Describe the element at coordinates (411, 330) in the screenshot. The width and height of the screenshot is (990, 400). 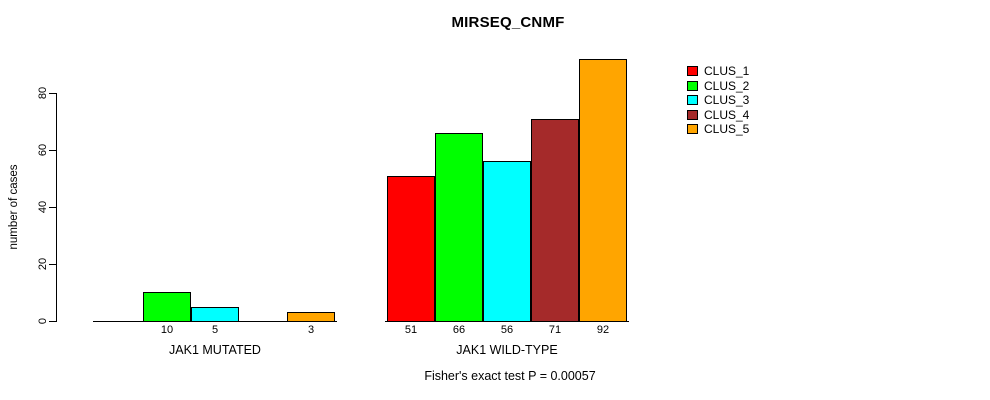
I see `bar-value-label: 51` at that location.